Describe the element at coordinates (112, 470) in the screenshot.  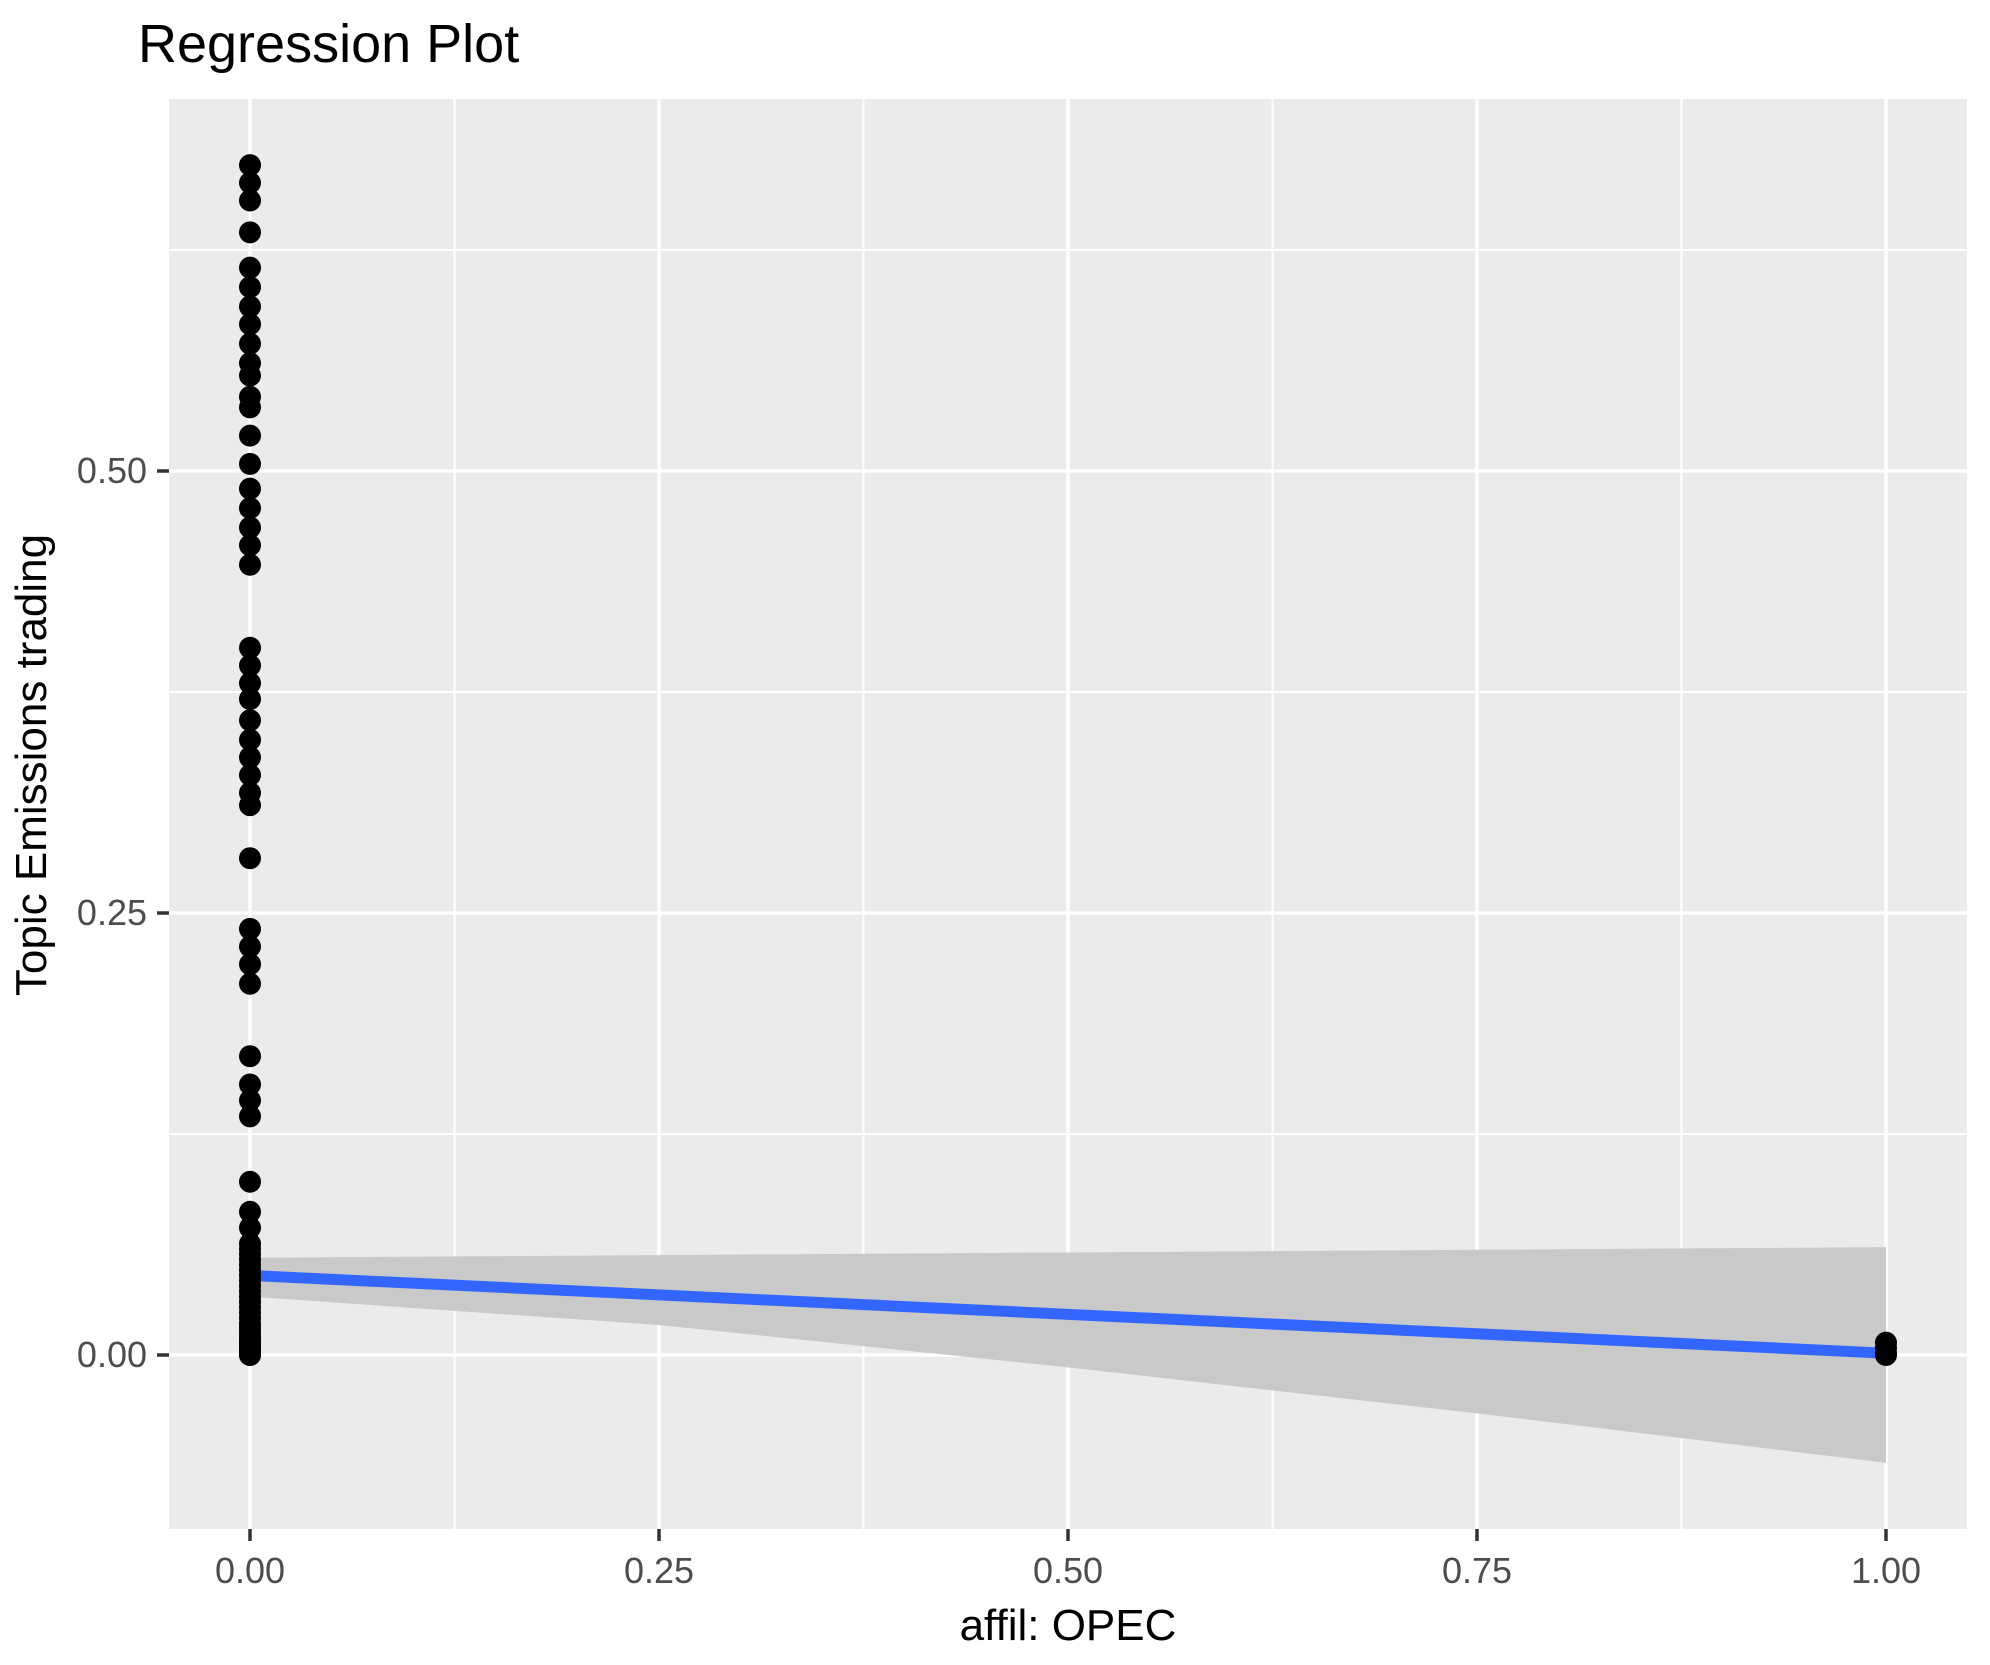
I see `y-tick-label-2: 0.50` at that location.